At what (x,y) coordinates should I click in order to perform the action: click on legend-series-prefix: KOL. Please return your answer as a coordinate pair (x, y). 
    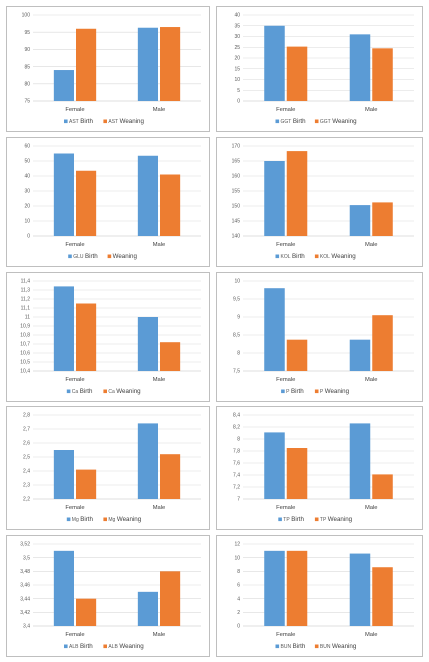
    Looking at the image, I should click on (325, 257).